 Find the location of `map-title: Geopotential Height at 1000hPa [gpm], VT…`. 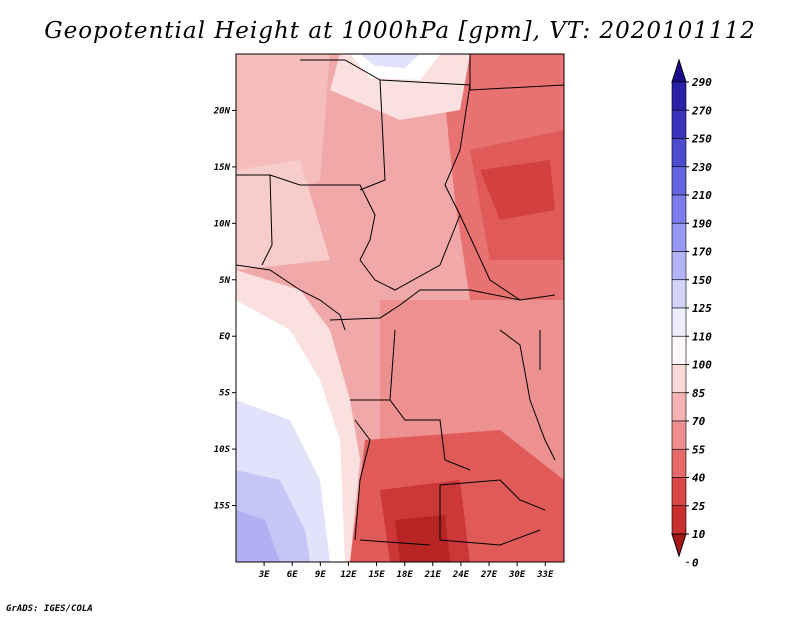

map-title: Geopotential Height at 1000hPa [gpm], VT… is located at coordinates (400, 31).